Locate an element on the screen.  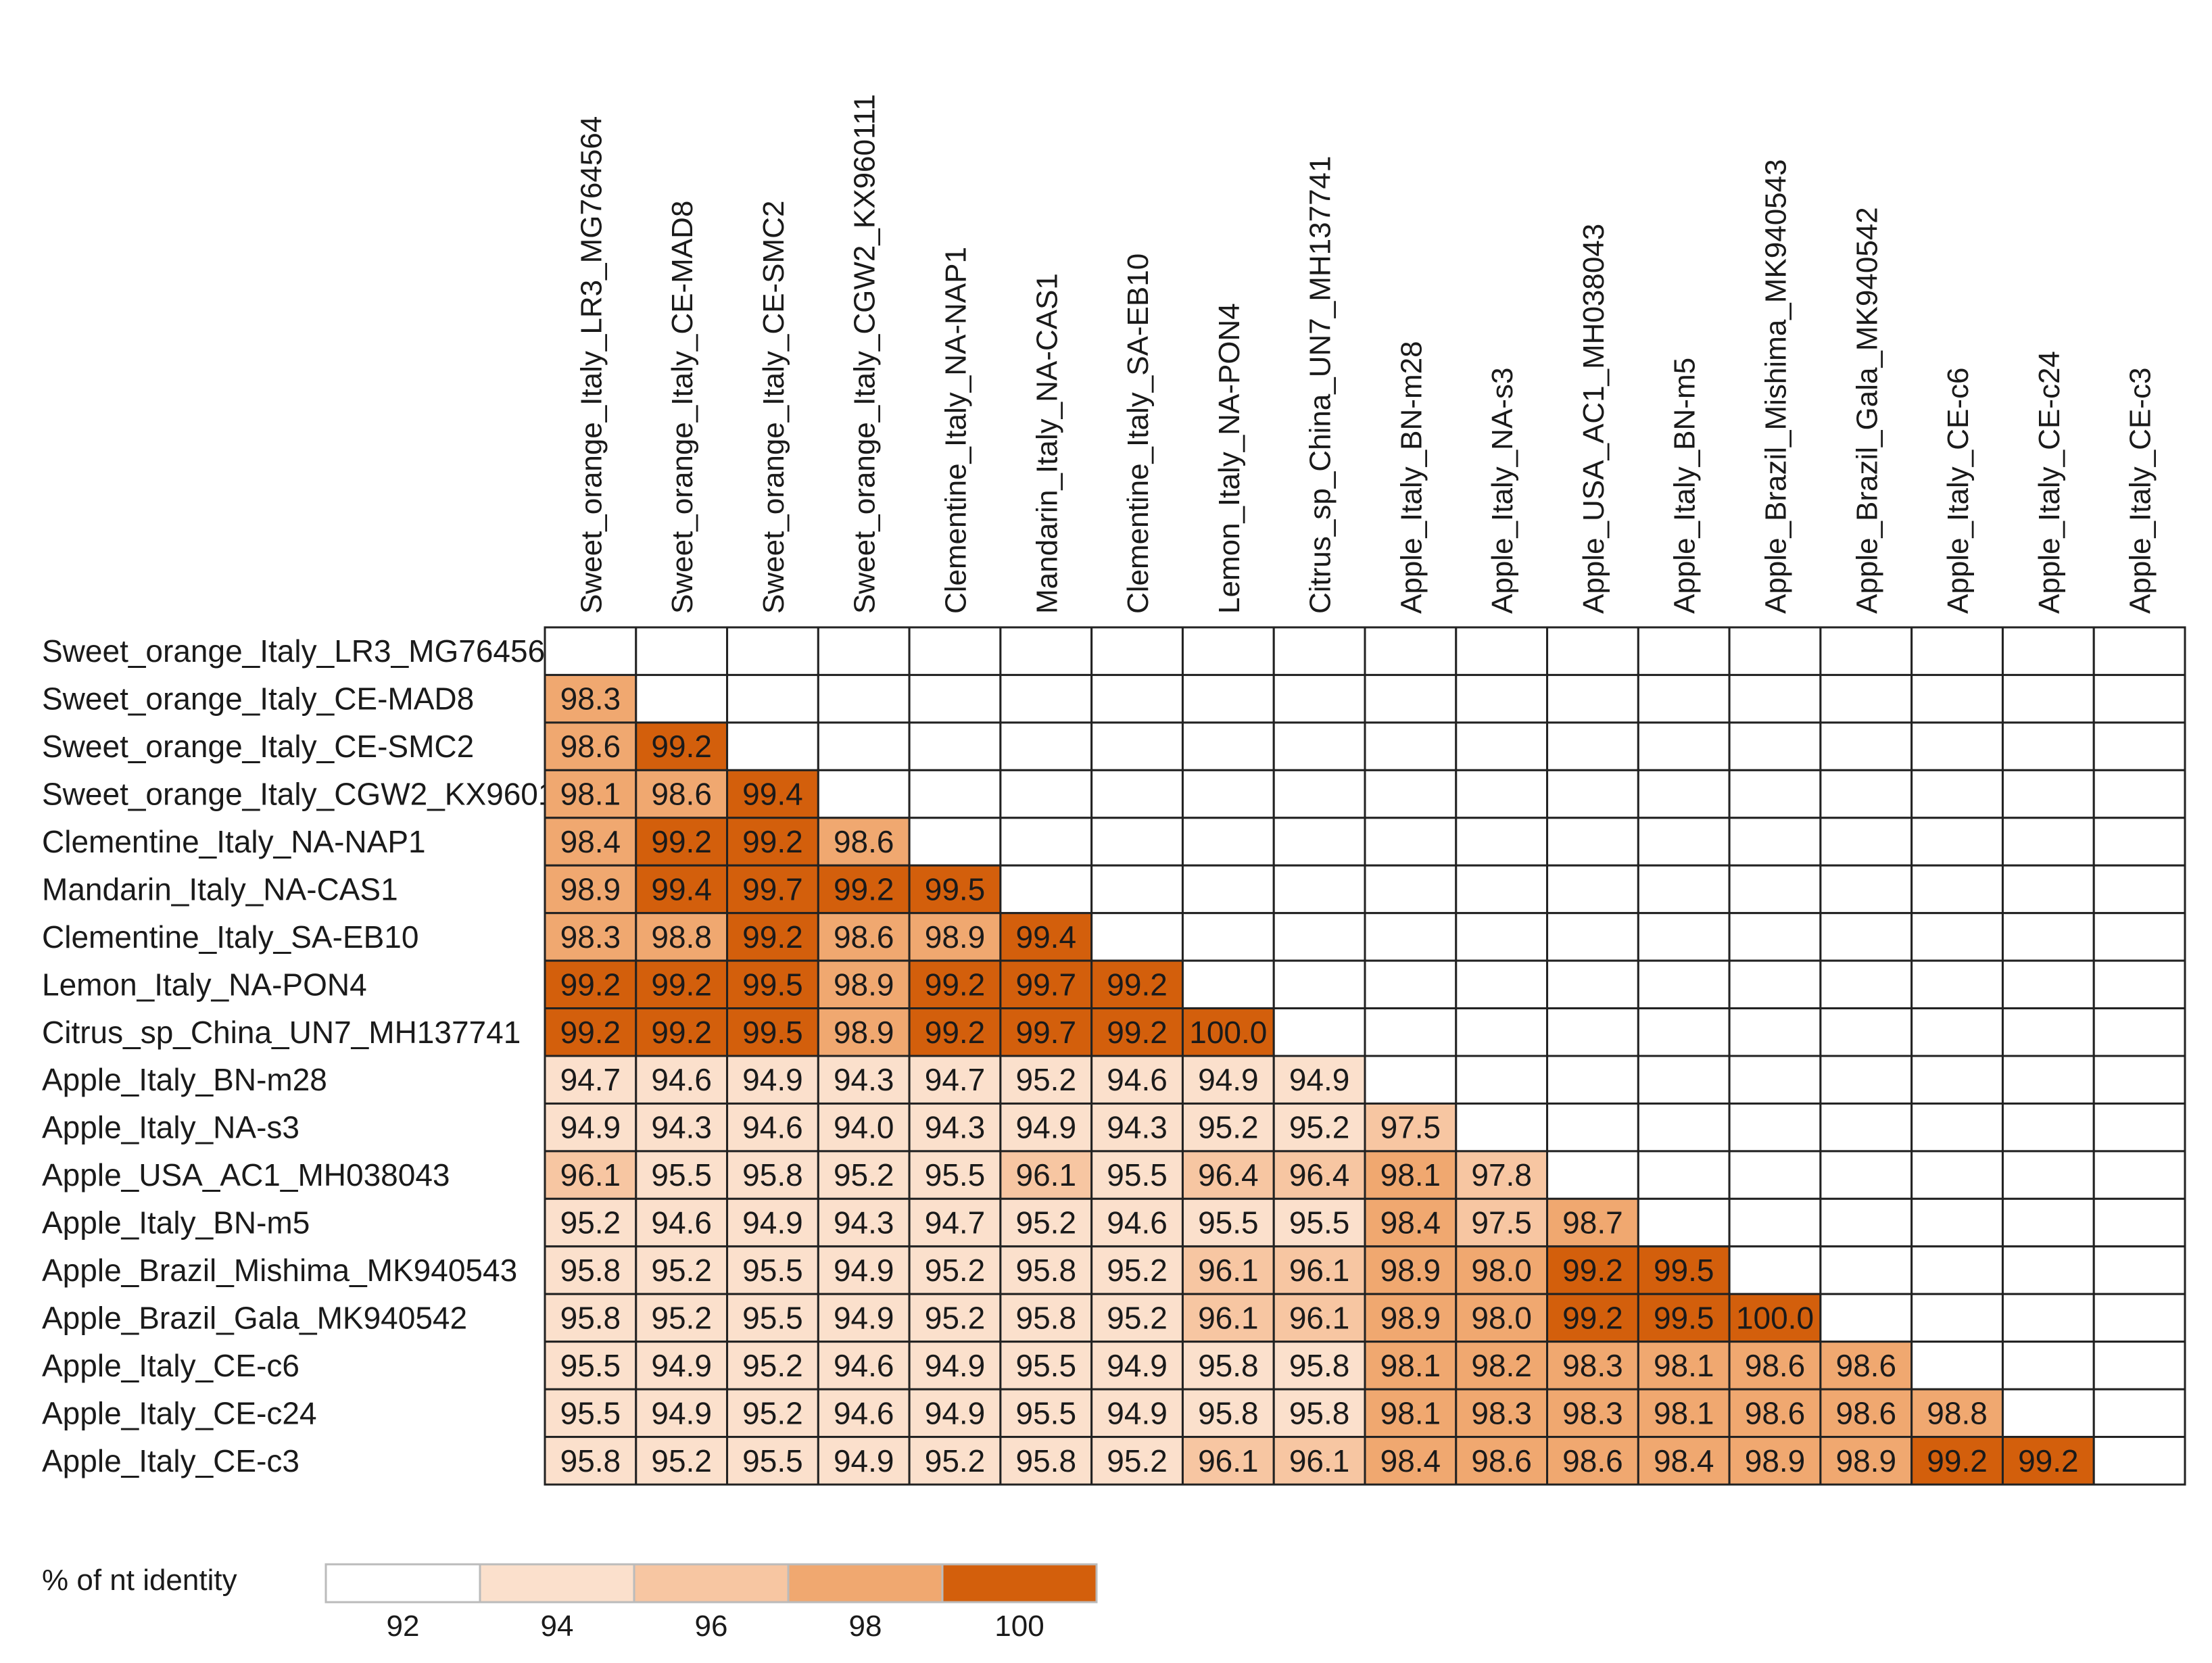
column-label: Apple_Italy_NA-s3 is located at coordinates (1502, 491).